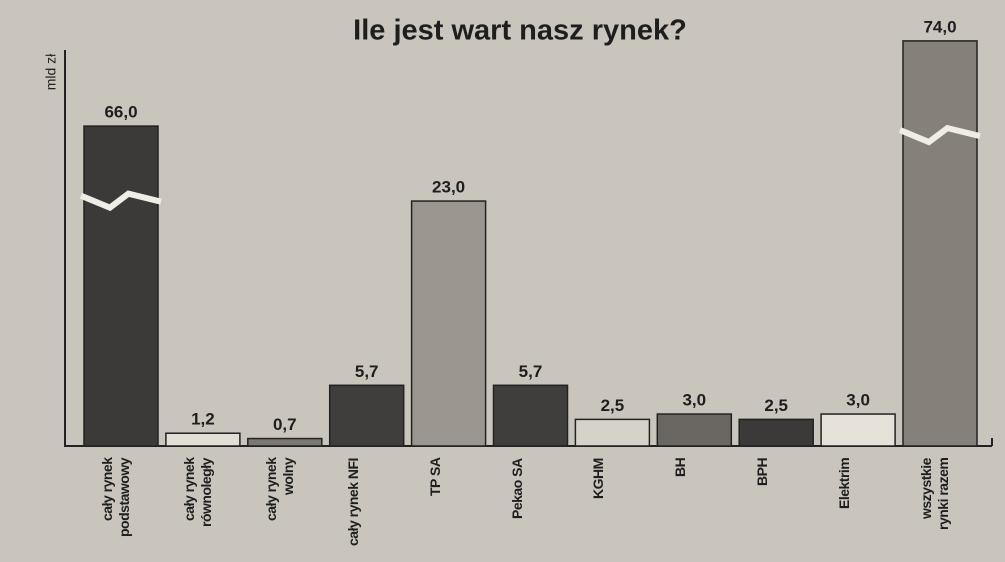 The height and width of the screenshot is (562, 1005). Describe the element at coordinates (434, 477) in the screenshot. I see `x-tick-label: TP SA` at that location.